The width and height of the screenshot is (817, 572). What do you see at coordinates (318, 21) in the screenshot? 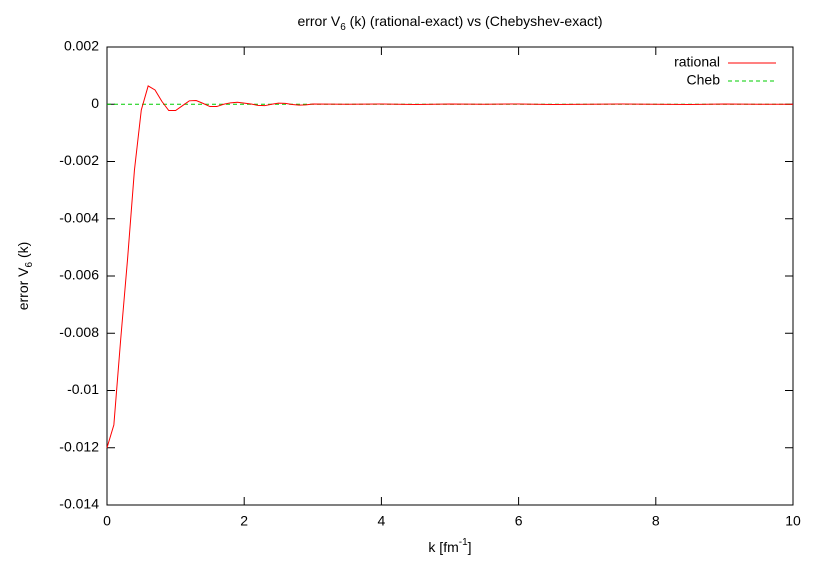
I see `title-part: error V` at bounding box center [318, 21].